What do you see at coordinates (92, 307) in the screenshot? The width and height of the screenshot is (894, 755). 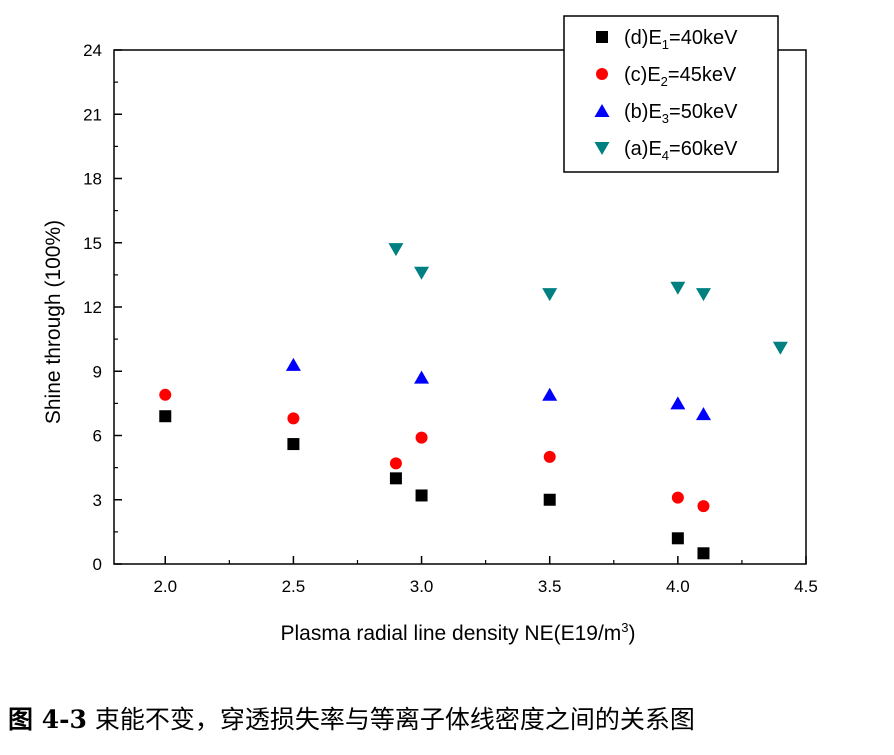 I see `y-tick-label: 12` at bounding box center [92, 307].